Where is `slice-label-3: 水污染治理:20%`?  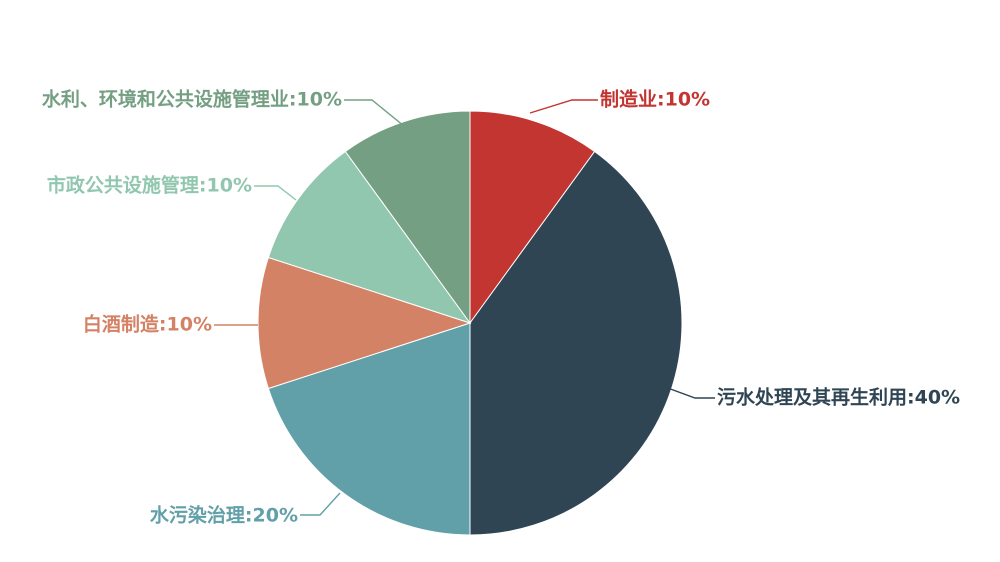 slice-label-3: 水污染治理:20% is located at coordinates (224, 515).